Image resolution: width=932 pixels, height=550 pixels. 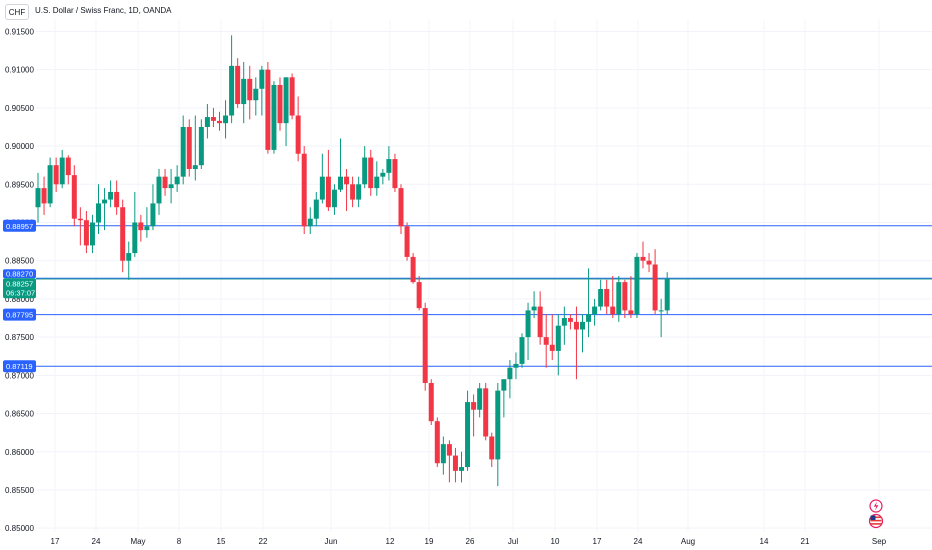 What do you see at coordinates (688, 541) in the screenshot?
I see `x-tick-label: Aug` at bounding box center [688, 541].